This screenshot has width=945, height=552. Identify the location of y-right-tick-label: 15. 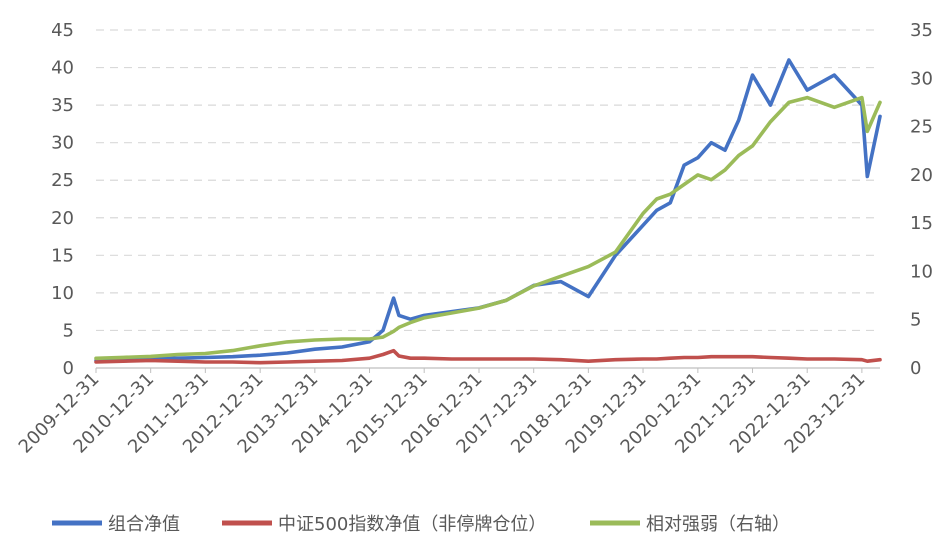
(921, 223).